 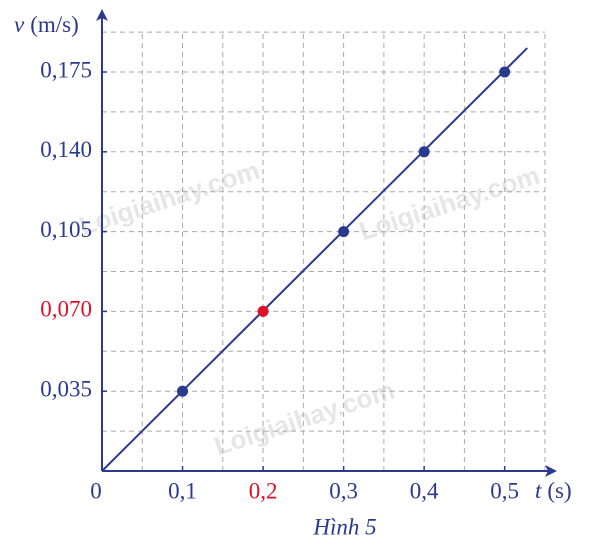 I want to click on y-axis-arrow, so click(x=102, y=15).